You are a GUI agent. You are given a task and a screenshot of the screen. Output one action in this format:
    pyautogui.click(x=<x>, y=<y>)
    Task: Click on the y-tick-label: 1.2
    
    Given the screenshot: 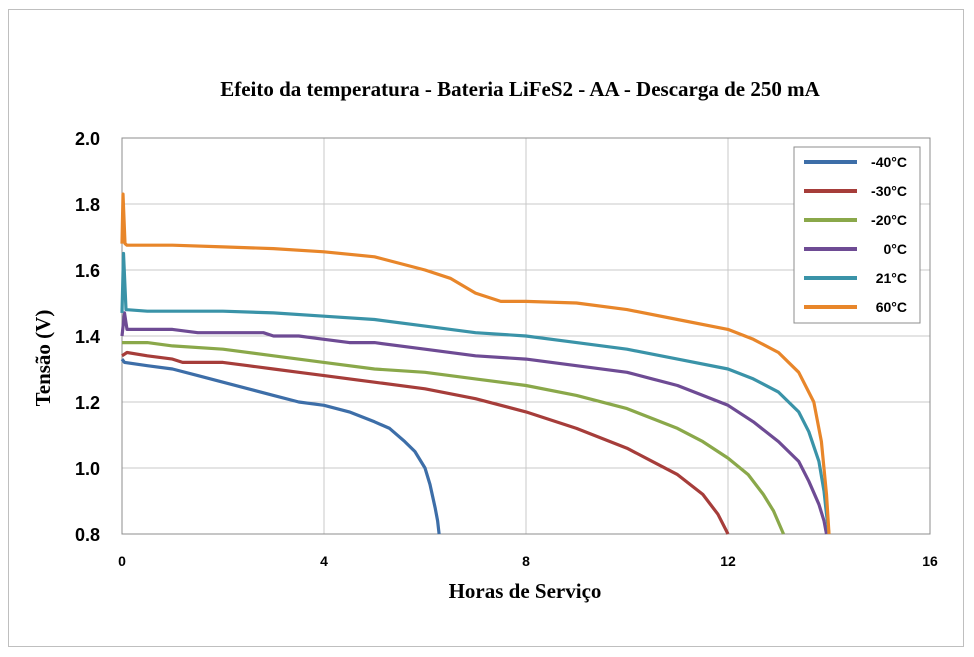 What is the action you would take?
    pyautogui.click(x=87, y=403)
    